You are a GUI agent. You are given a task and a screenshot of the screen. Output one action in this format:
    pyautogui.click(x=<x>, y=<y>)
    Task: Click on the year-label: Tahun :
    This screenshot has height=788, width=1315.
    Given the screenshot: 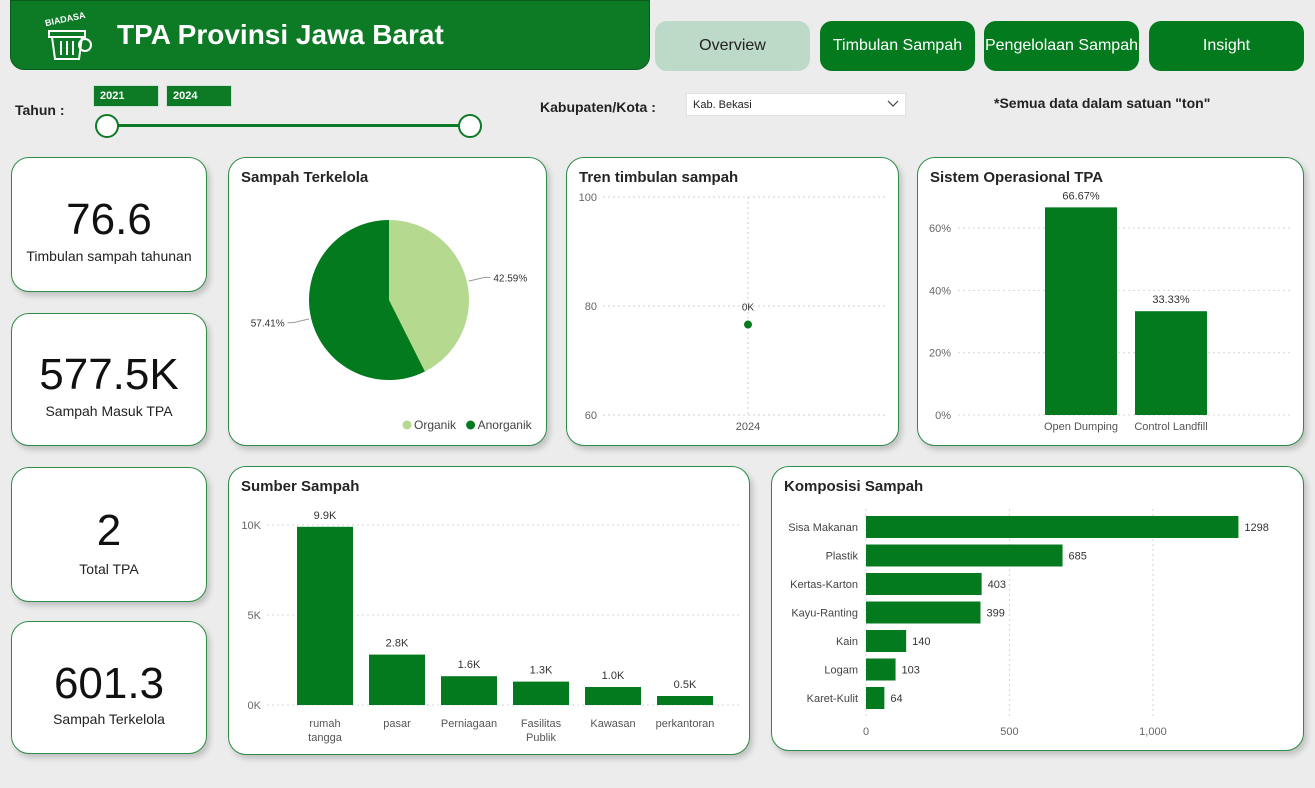 What is the action you would take?
    pyautogui.click(x=40, y=110)
    